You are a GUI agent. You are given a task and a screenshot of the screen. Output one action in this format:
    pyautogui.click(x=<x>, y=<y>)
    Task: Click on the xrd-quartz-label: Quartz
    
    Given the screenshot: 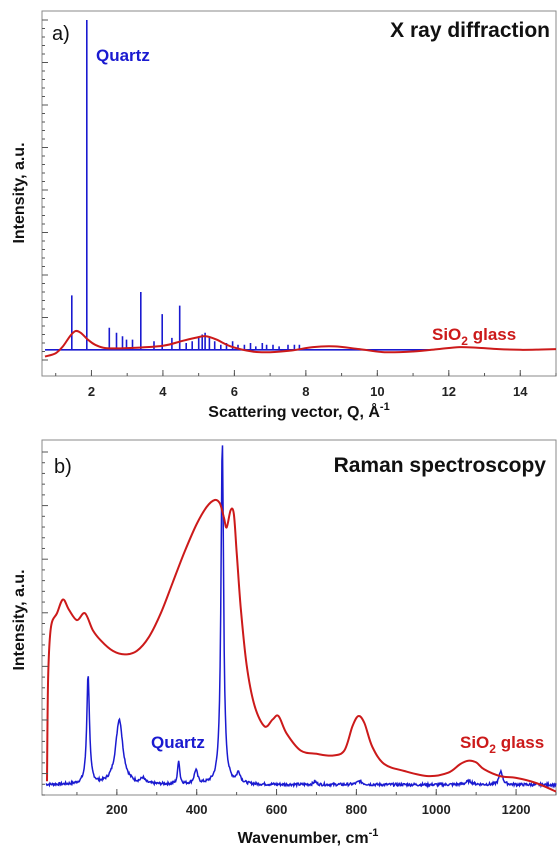 What is the action you would take?
    pyautogui.click(x=123, y=55)
    